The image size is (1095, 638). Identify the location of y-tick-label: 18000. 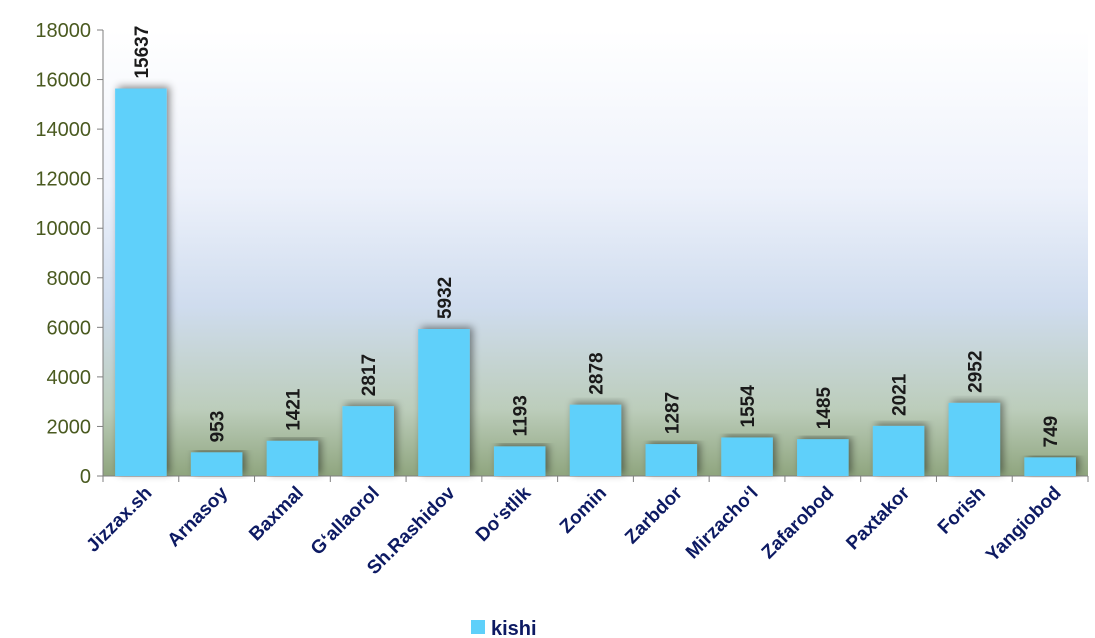
(63, 31).